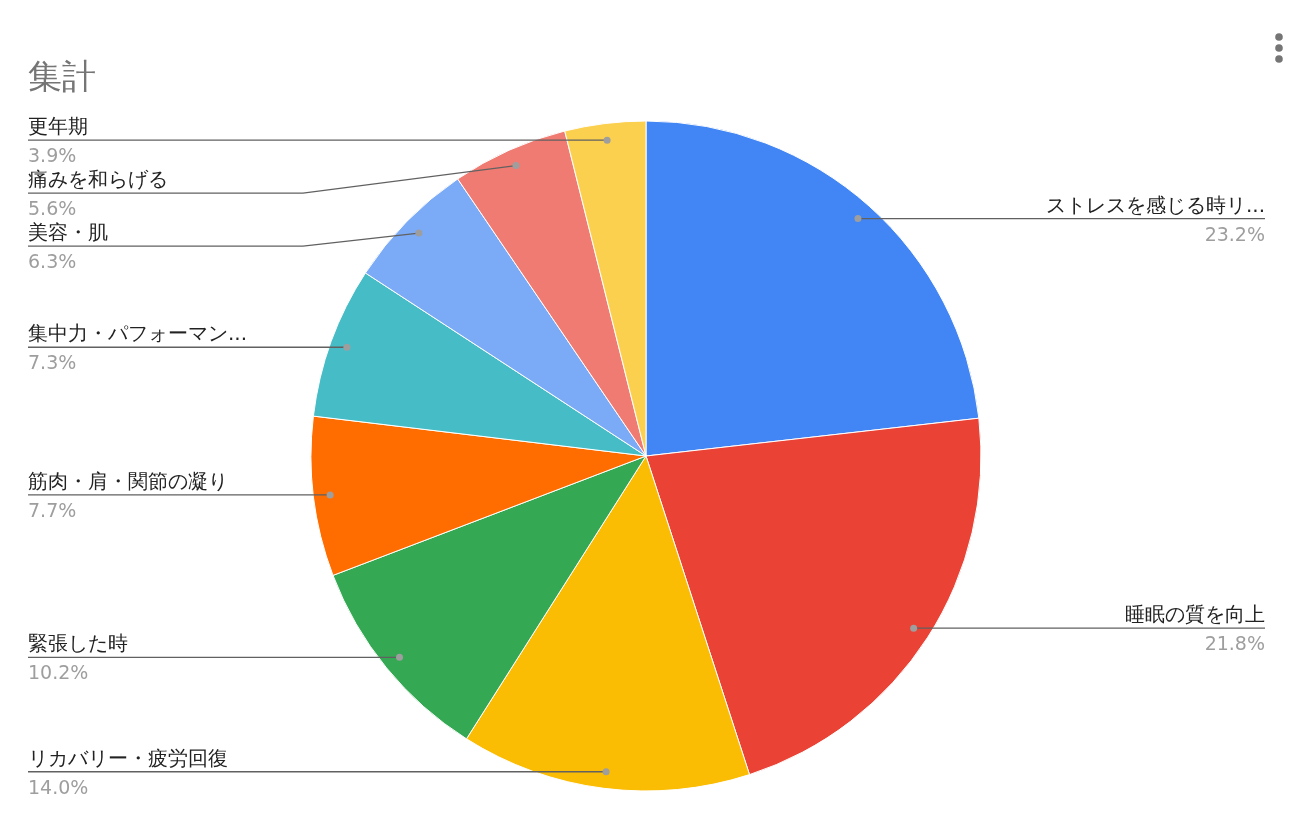 Image resolution: width=1300 pixels, height=825 pixels. I want to click on data-label: 10.2%, so click(58, 672).